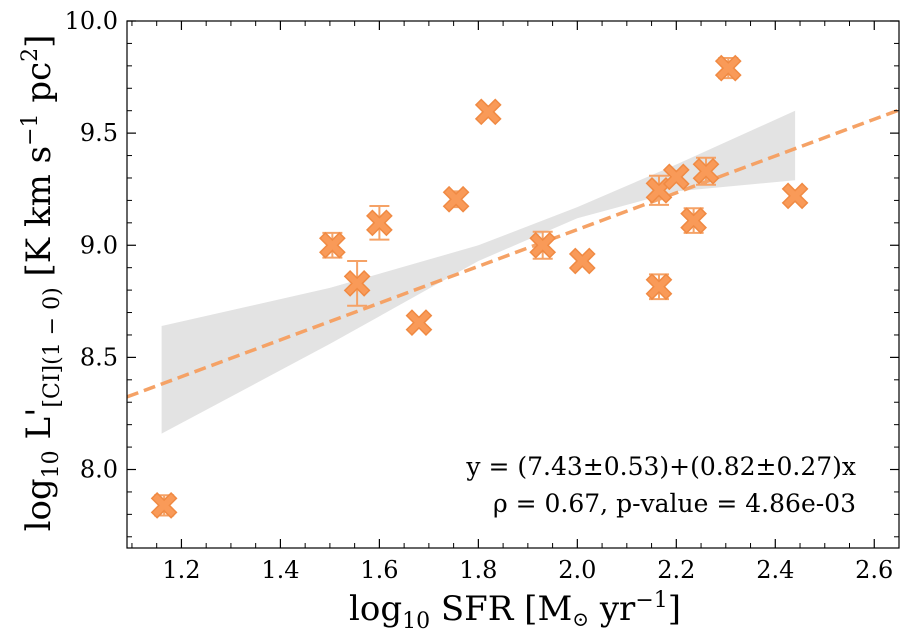 The height and width of the screenshot is (638, 911). What do you see at coordinates (527, 570) in the screenshot?
I see `x-tick-labels: 1.2 1.4 1.6 1.8 2.0 2.2 2.4 2.6` at bounding box center [527, 570].